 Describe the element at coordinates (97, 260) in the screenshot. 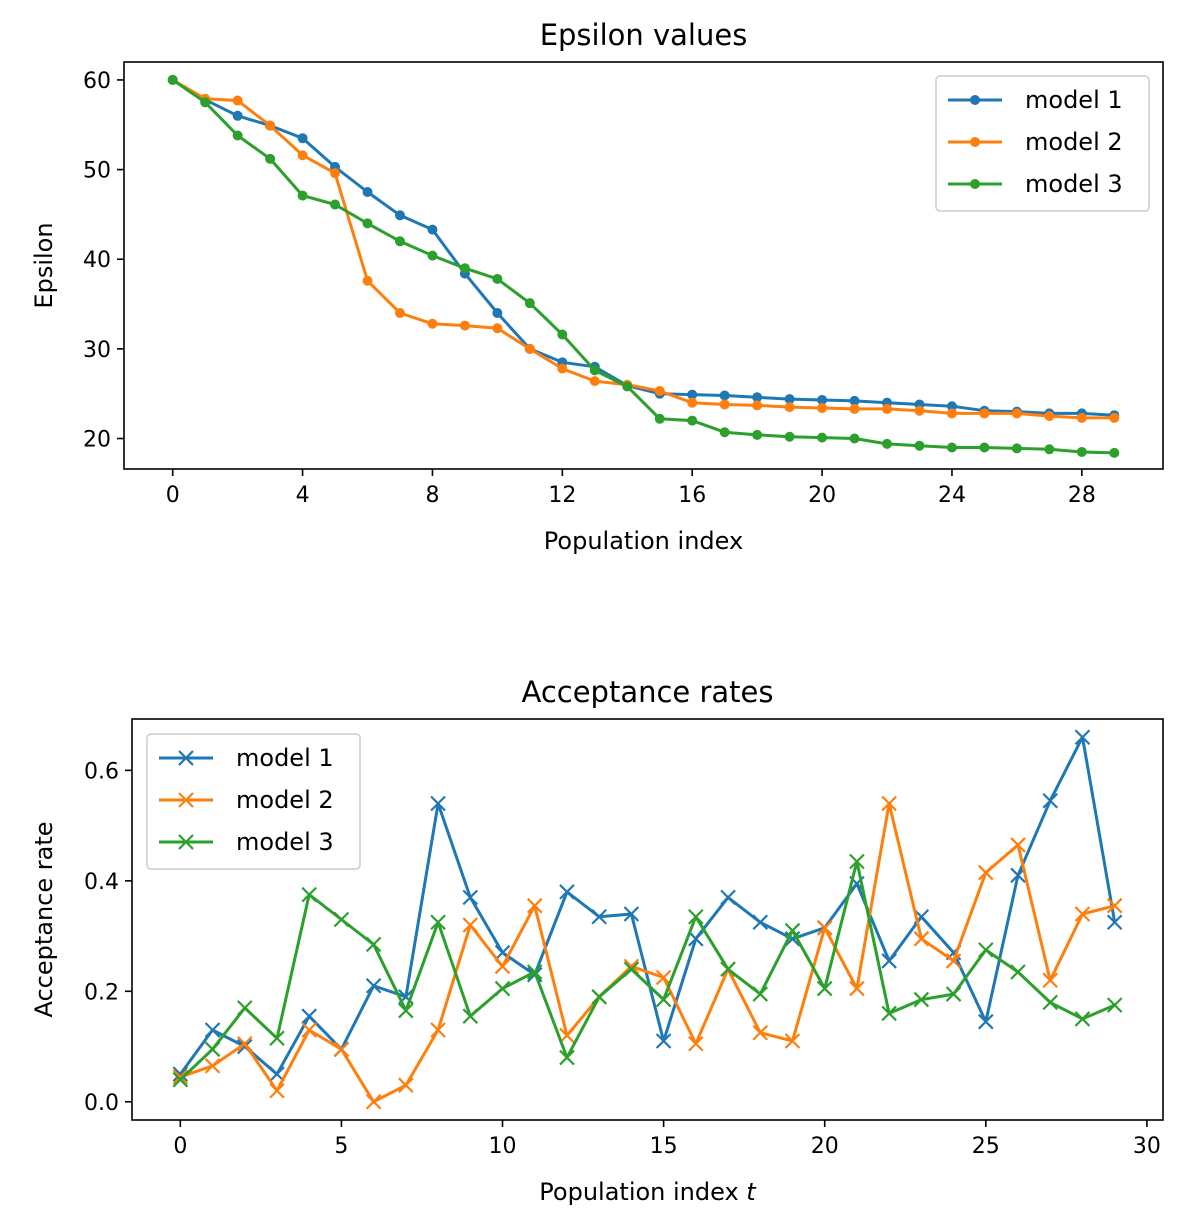

I see `y-tick-label: 40` at that location.